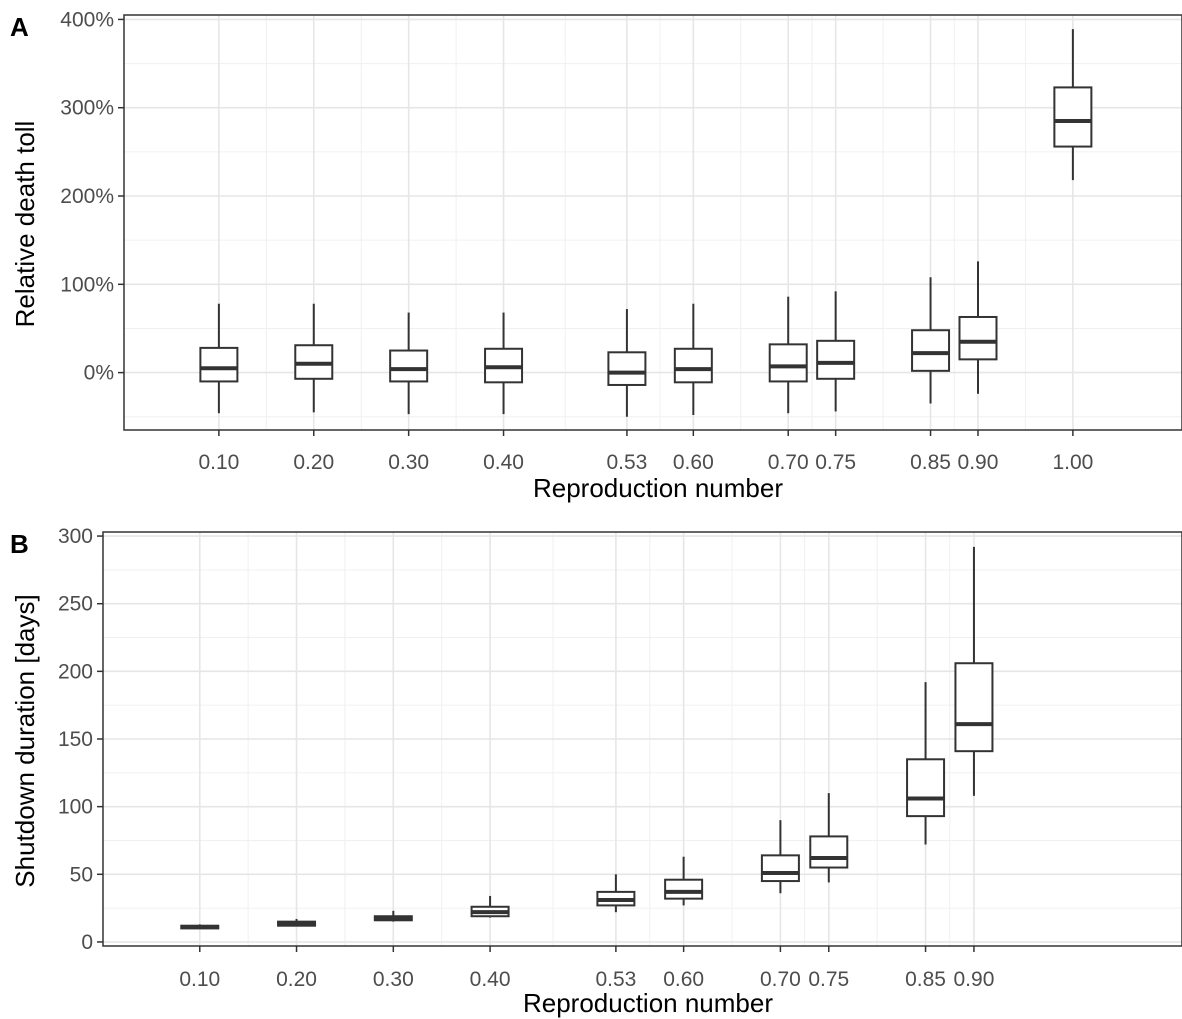 This screenshot has height=1019, width=1182. What do you see at coordinates (99, 373) in the screenshot?
I see `y-tick-label: 0%` at bounding box center [99, 373].